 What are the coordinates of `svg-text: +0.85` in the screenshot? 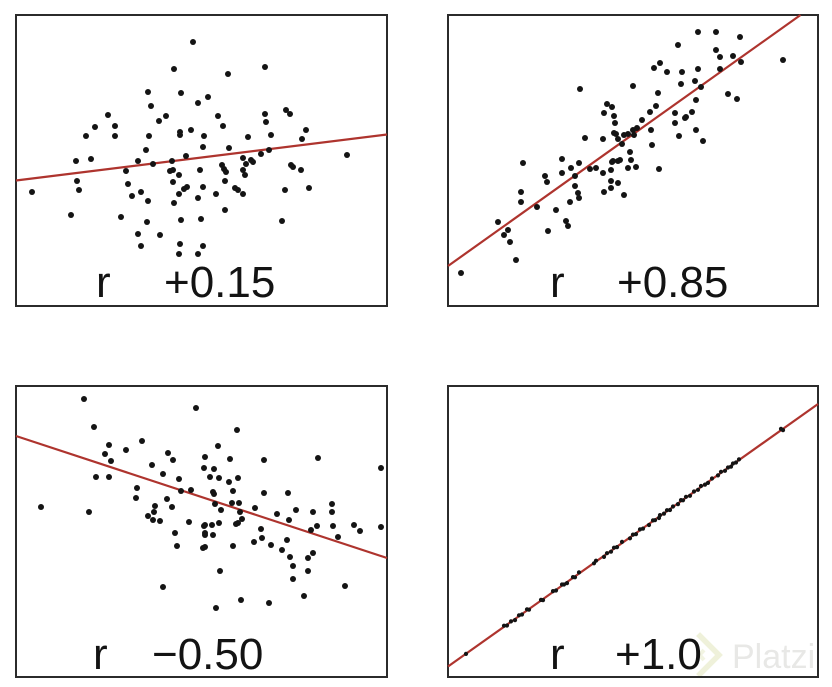 It's located at (672, 282).